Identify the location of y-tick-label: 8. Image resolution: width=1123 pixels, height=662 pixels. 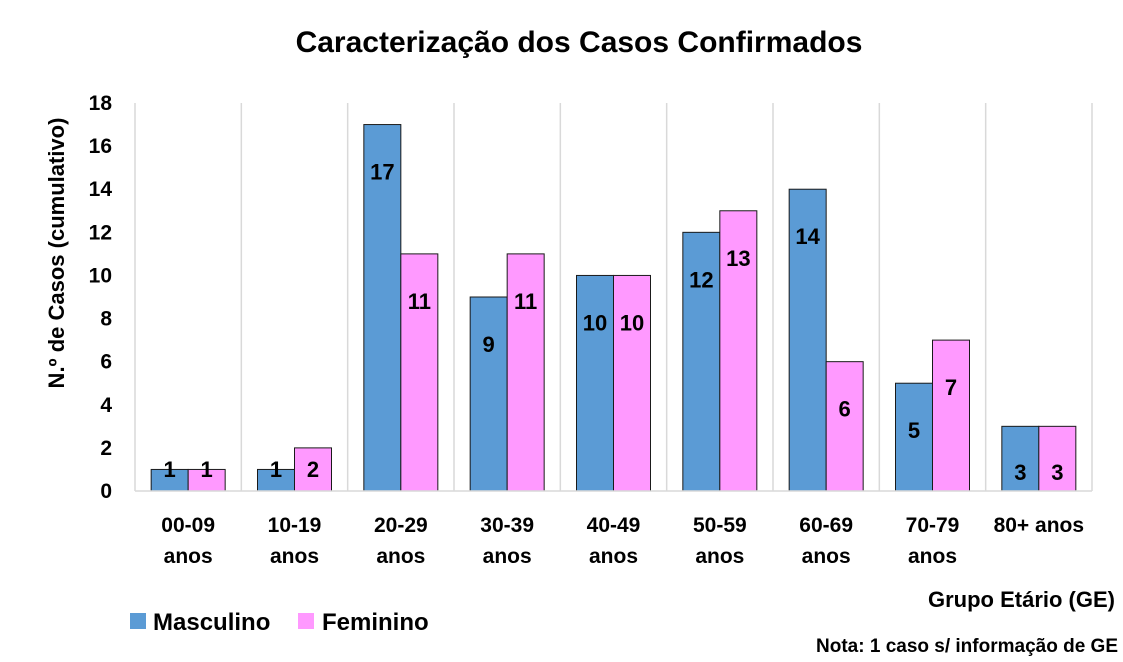
(106, 319).